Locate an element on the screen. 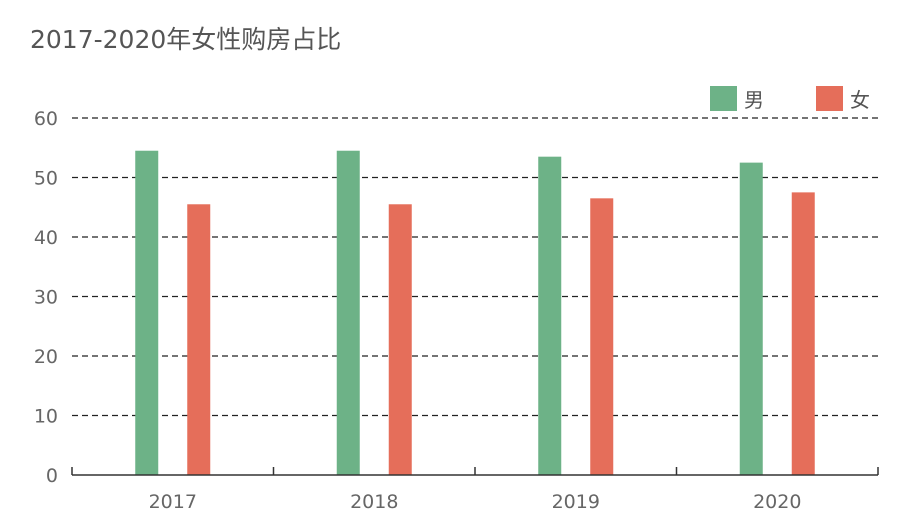 The image size is (916, 528). legend-label: 女 is located at coordinates (860, 100).